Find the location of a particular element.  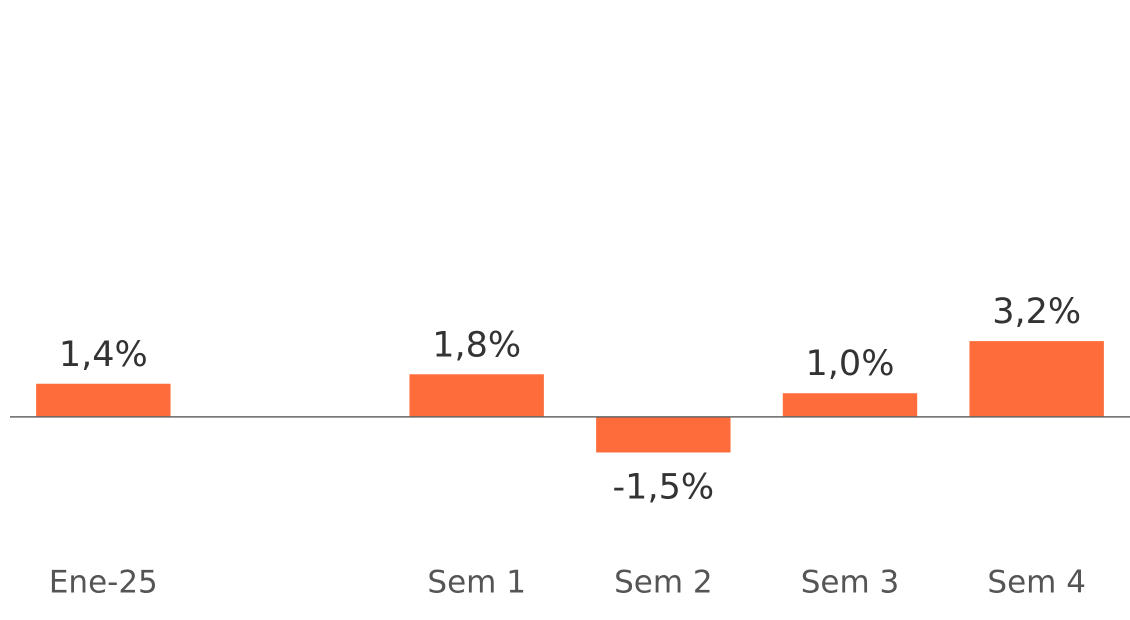

value-label: 1,0% is located at coordinates (850, 364).